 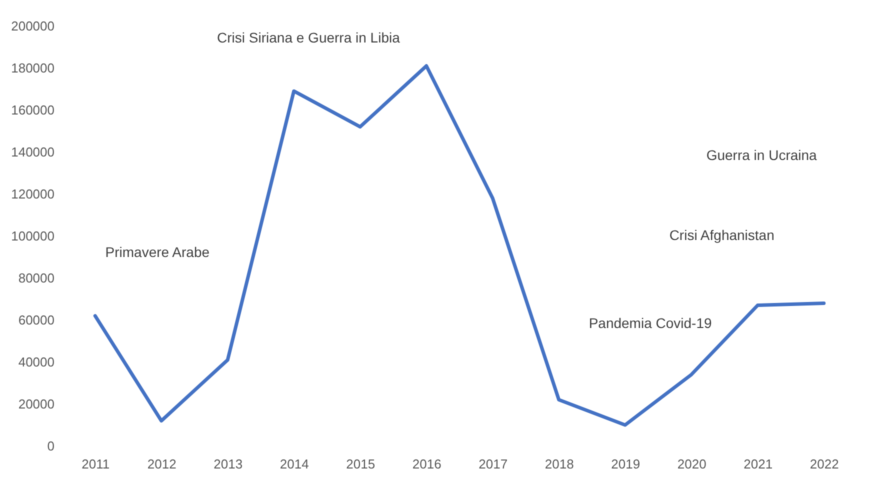 What do you see at coordinates (294, 464) in the screenshot?
I see `x-tick-label: 2014` at bounding box center [294, 464].